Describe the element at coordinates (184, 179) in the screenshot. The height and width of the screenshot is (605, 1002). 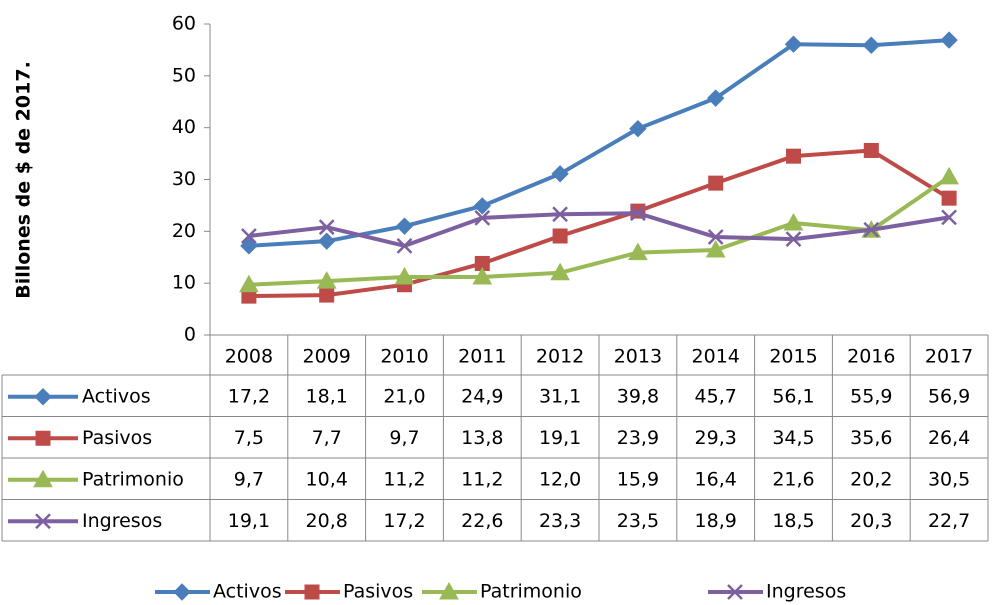
I see `y-tick-label: 30` at that location.